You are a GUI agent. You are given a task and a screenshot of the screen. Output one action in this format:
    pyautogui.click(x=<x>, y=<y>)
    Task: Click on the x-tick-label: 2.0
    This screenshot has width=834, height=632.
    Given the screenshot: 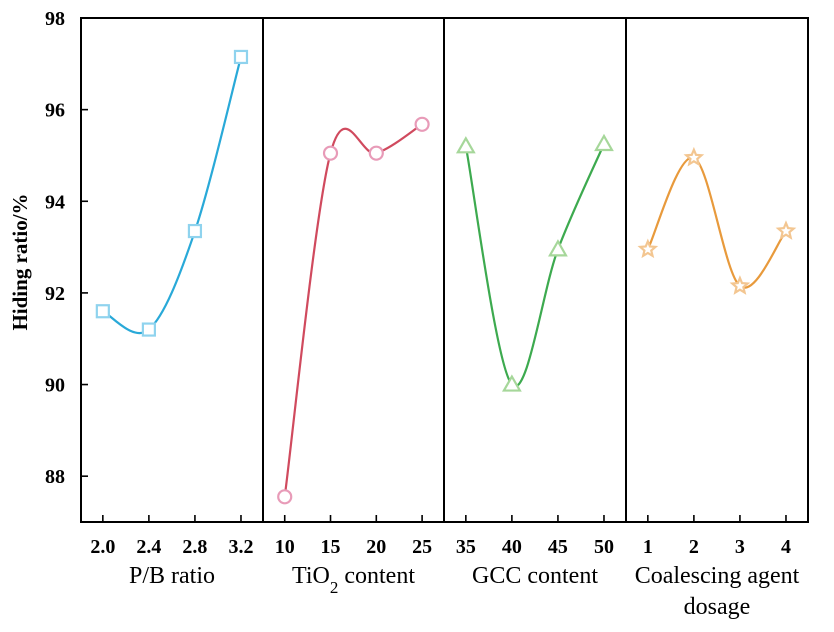 What is the action you would take?
    pyautogui.click(x=102, y=547)
    